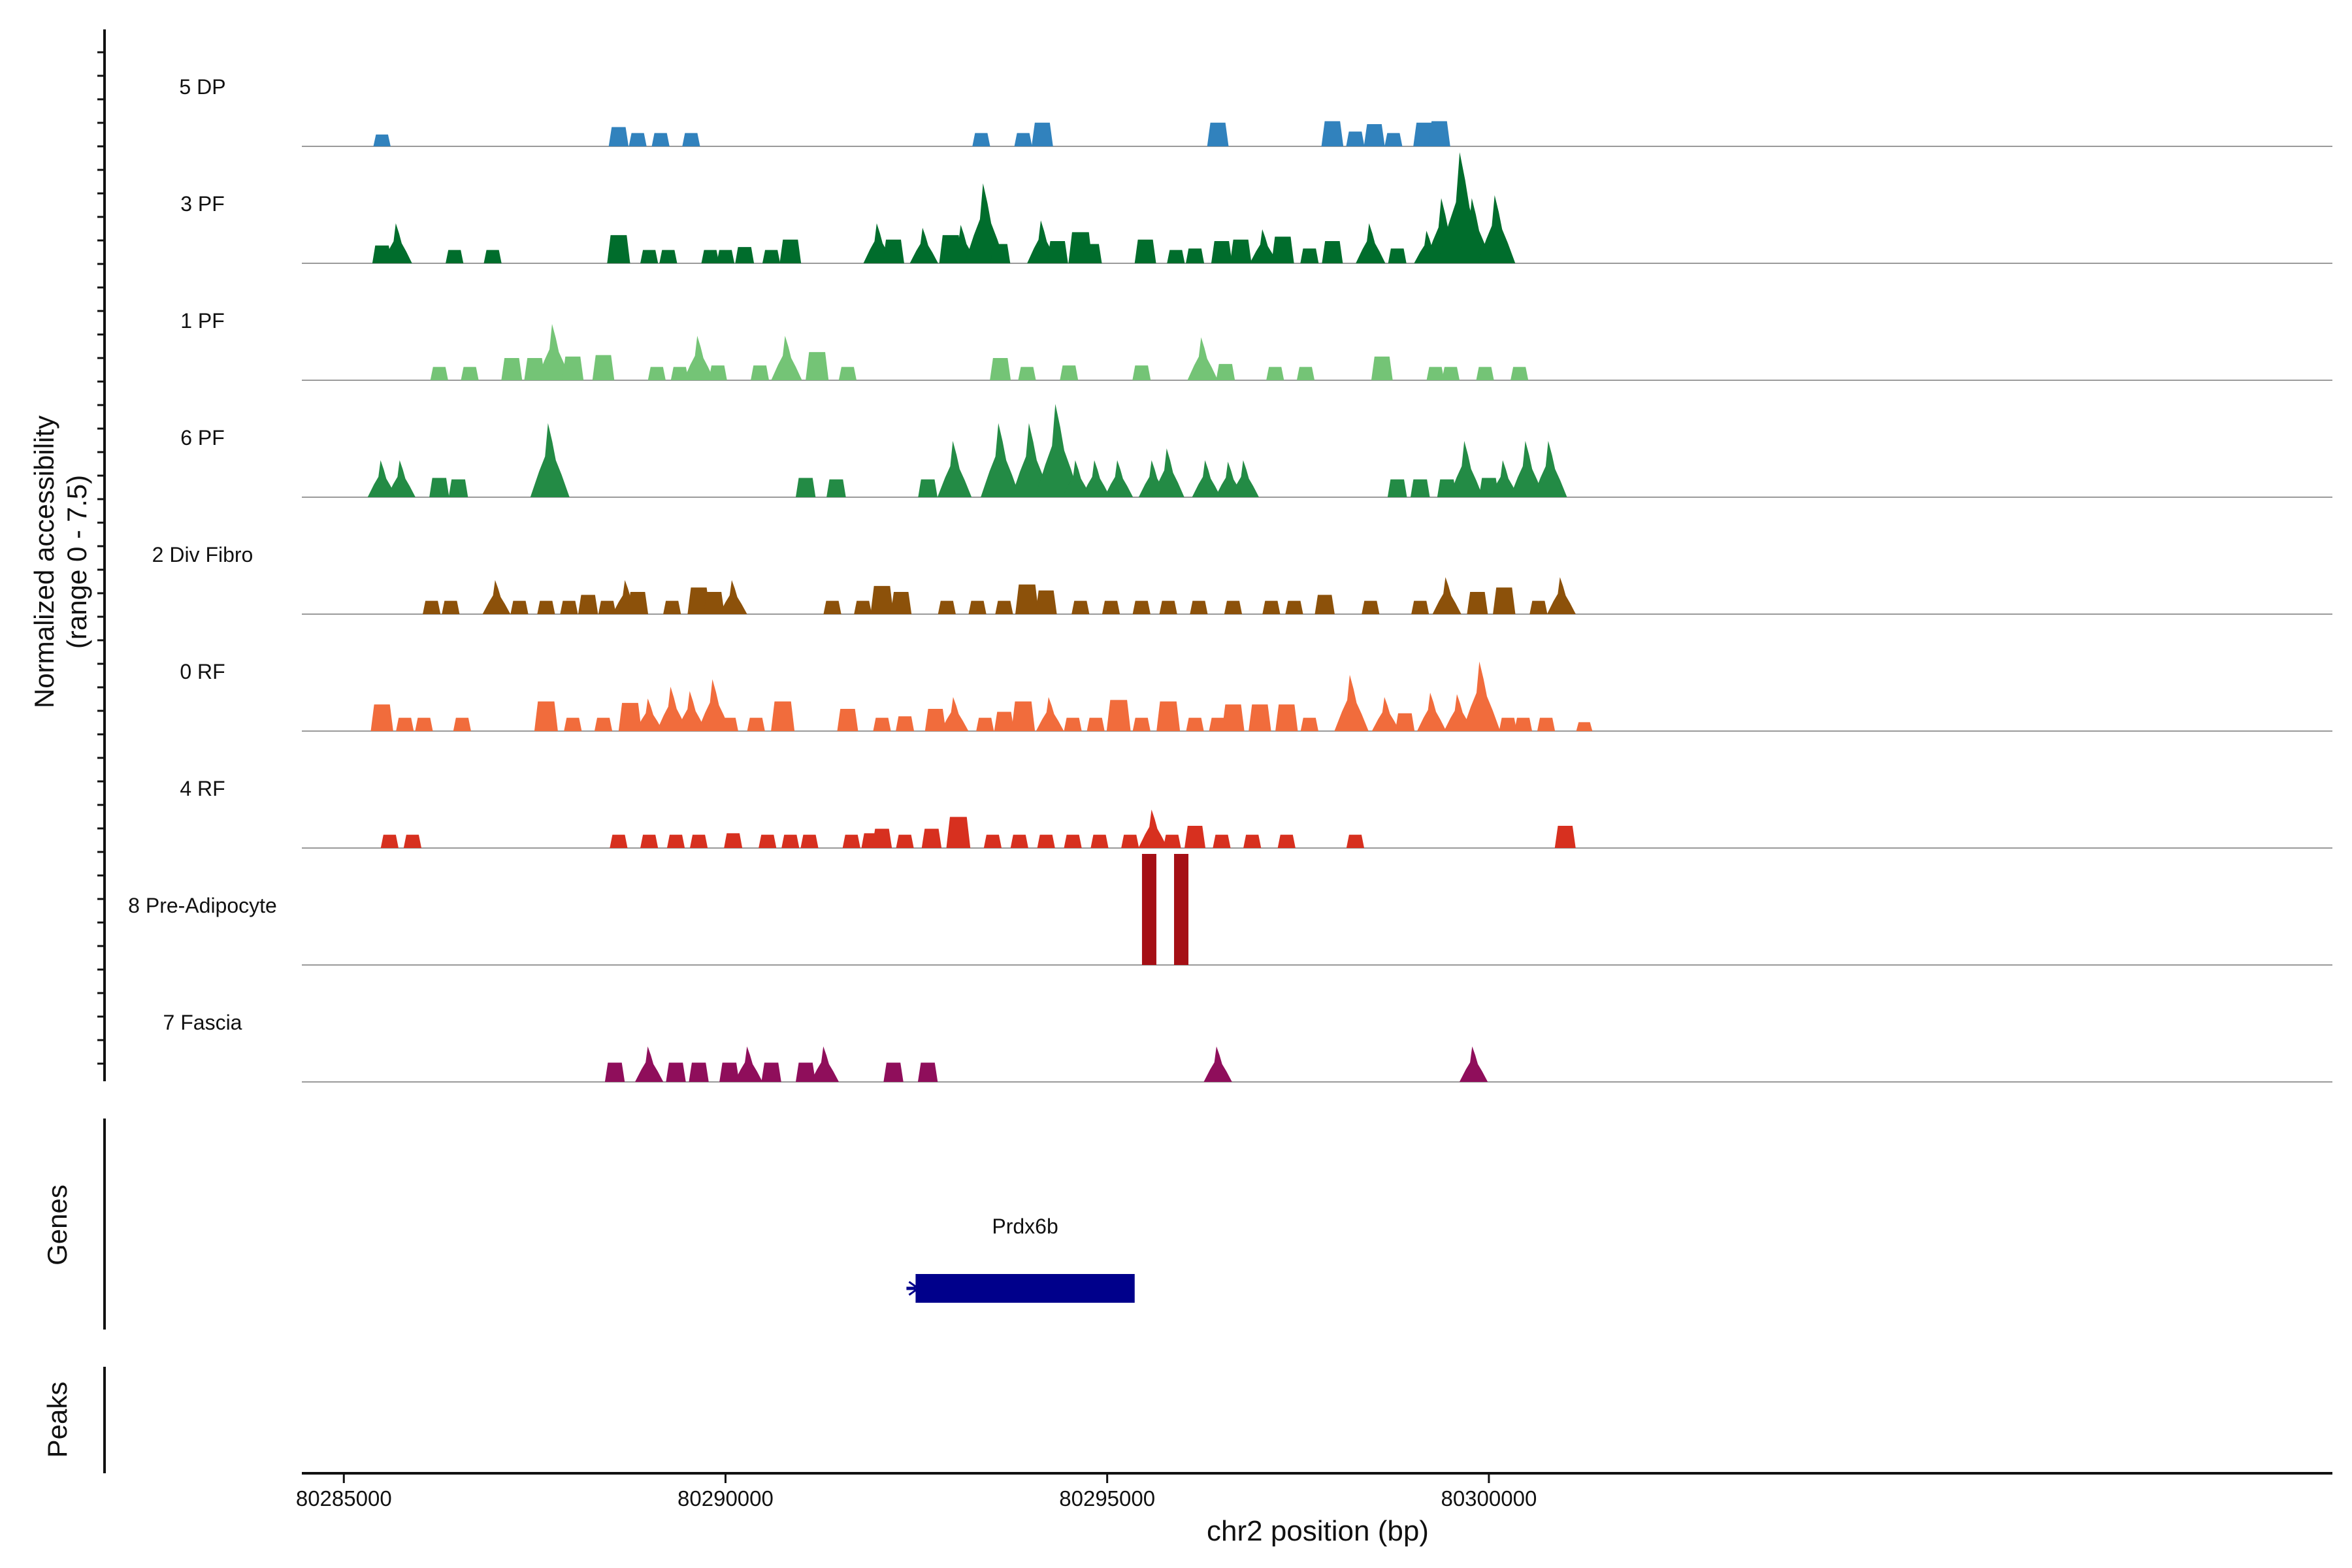 The width and height of the screenshot is (2352, 1568). What do you see at coordinates (1020, 1259) in the screenshot?
I see `gene-annotations: Prdx6b` at bounding box center [1020, 1259].